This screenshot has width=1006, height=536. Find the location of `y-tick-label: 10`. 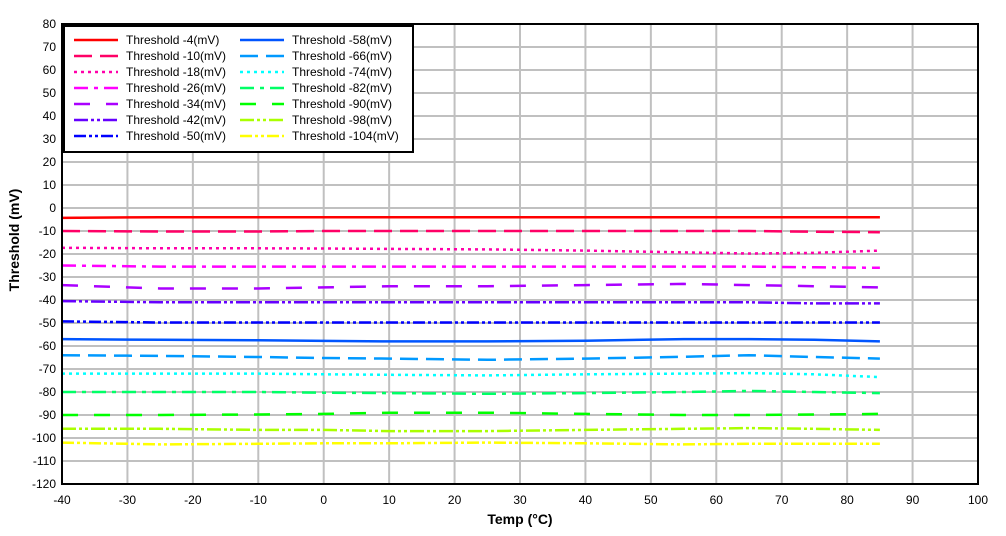

y-tick-label: 10 is located at coordinates (50, 185).